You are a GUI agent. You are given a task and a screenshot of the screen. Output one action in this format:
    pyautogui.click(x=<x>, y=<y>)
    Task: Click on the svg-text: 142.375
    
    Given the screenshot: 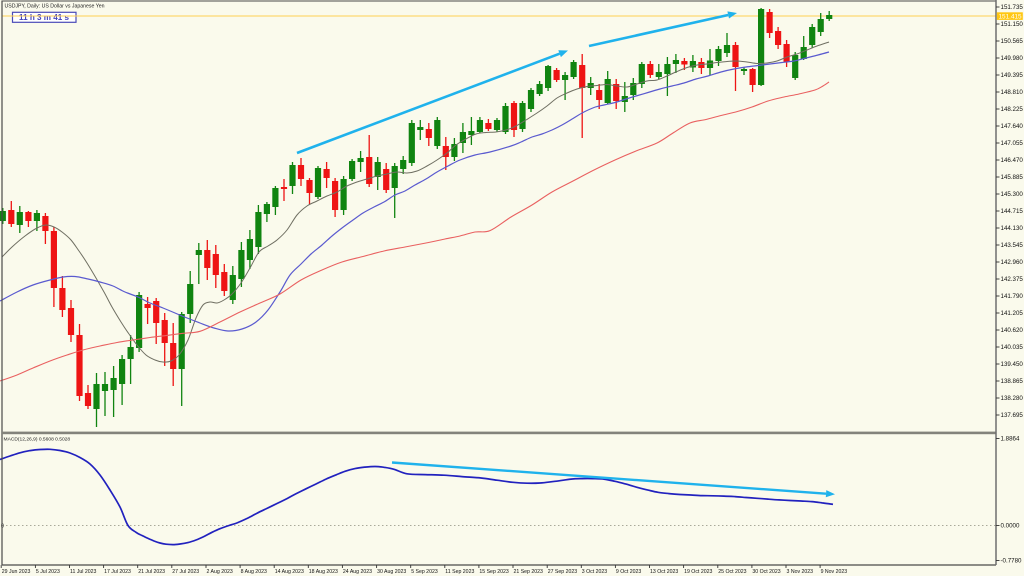 What is the action you would take?
    pyautogui.click(x=1012, y=279)
    